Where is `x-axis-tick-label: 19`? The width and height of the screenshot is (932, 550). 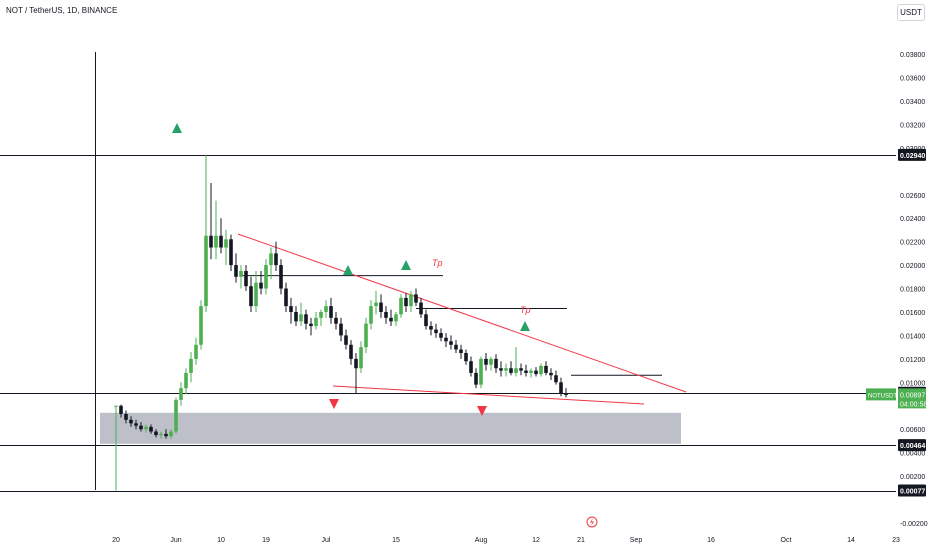
x-axis-tick-label: 19 is located at coordinates (266, 540).